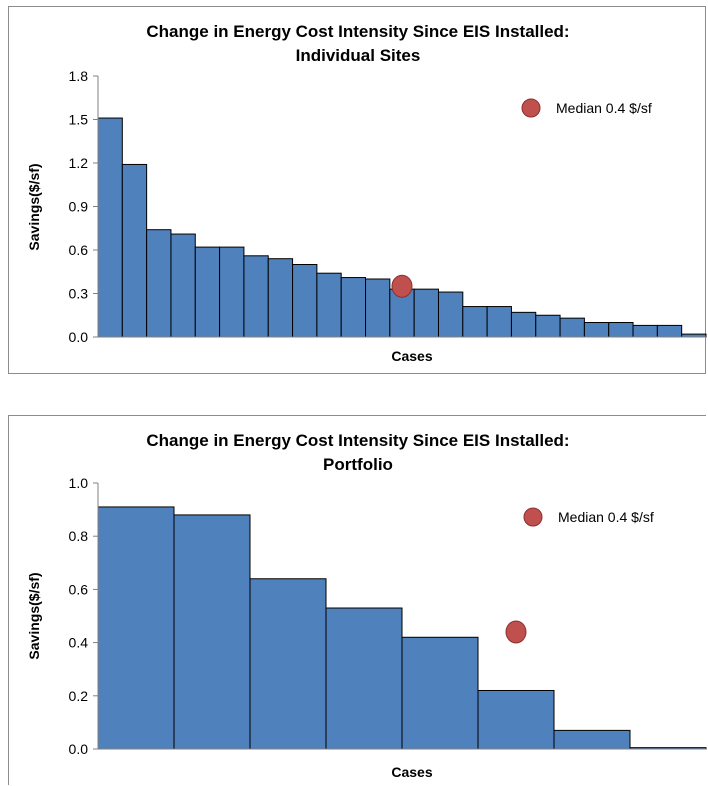 The width and height of the screenshot is (708, 786). Describe the element at coordinates (79, 536) in the screenshot. I see `y-tick-label: 0.8` at that location.